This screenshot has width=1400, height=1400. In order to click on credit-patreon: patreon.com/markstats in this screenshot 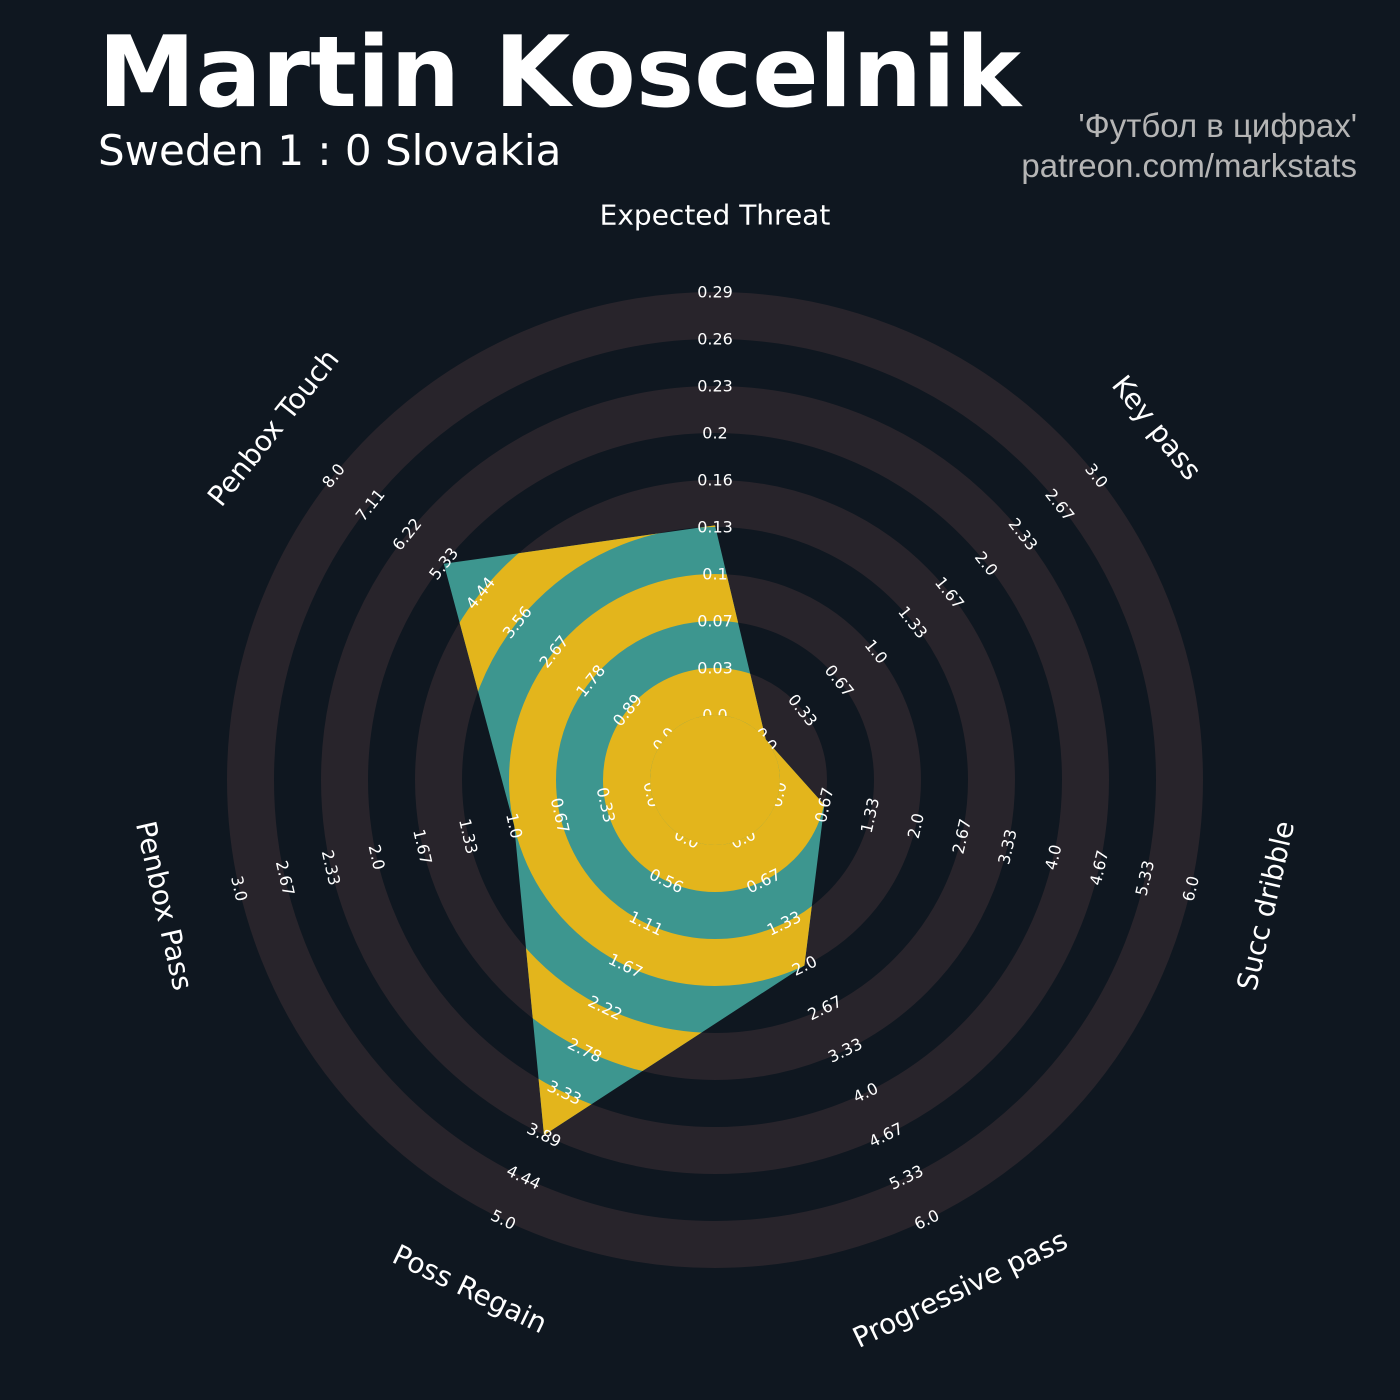, I will do `click(1189, 165)`.